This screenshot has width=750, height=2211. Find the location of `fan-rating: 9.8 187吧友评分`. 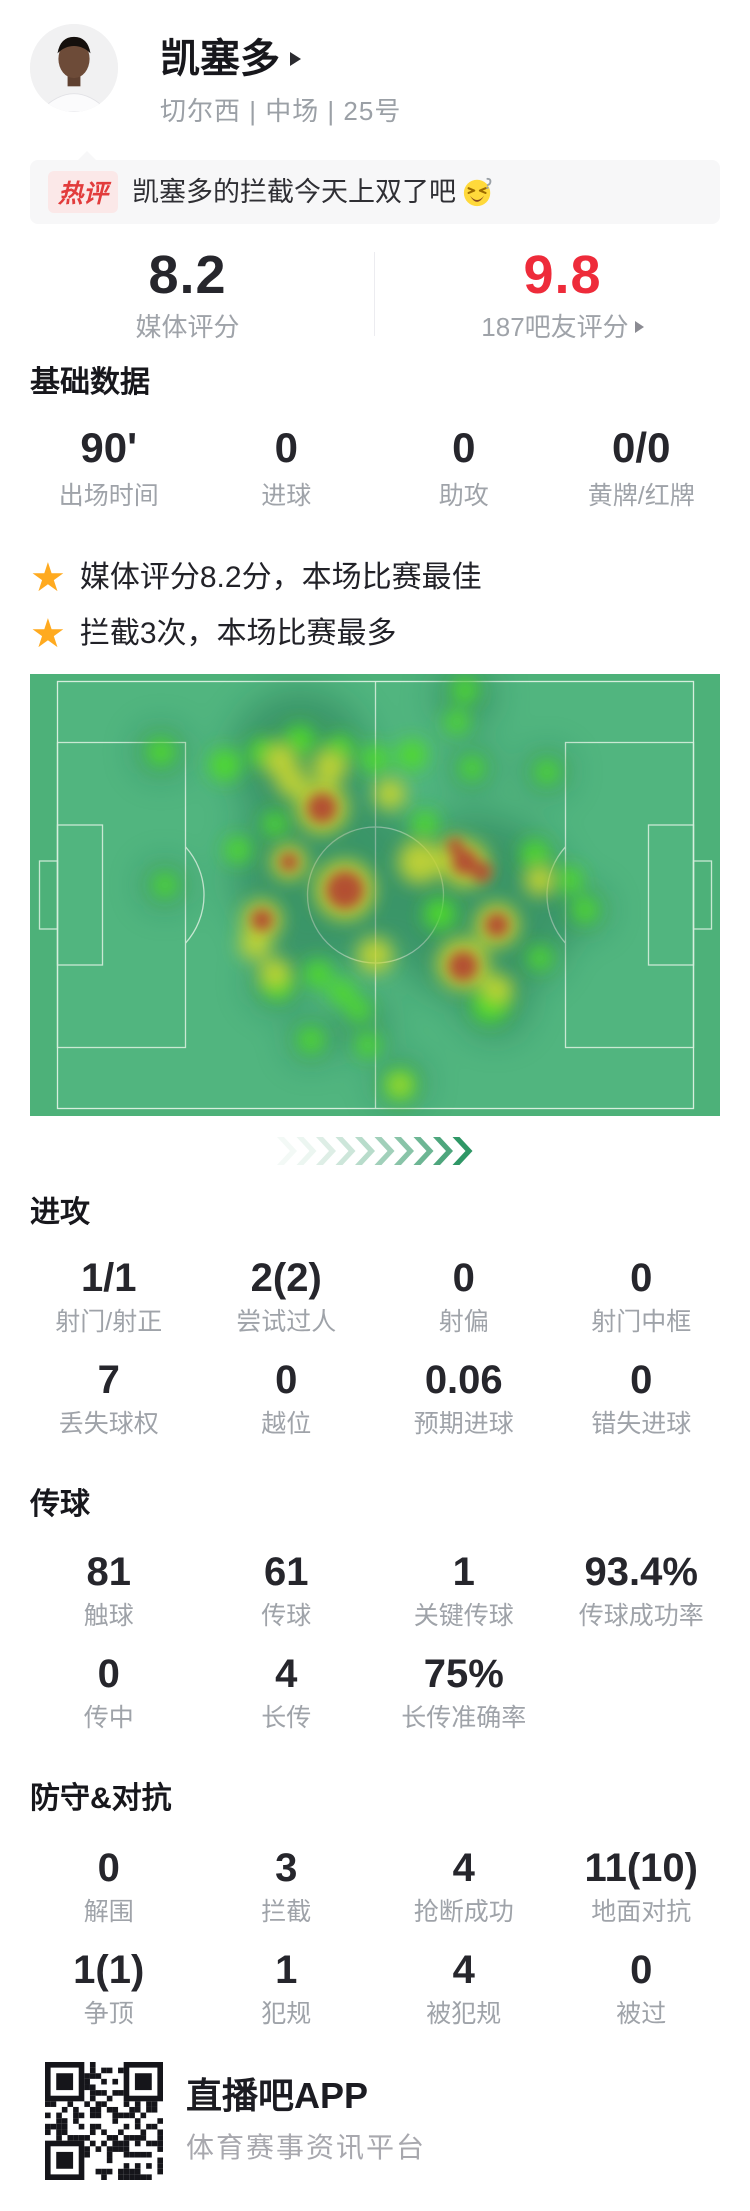

fan-rating: 9.8 187吧友评分 is located at coordinates (562, 294).